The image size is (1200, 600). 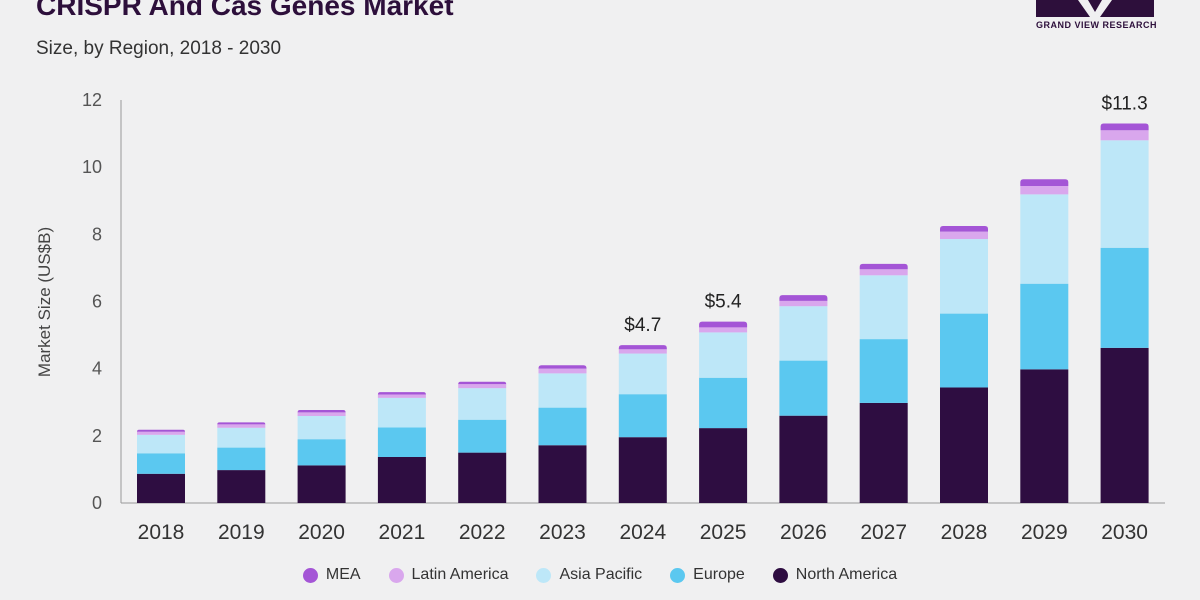 What do you see at coordinates (562, 532) in the screenshot?
I see `x-tick-label: 2023` at bounding box center [562, 532].